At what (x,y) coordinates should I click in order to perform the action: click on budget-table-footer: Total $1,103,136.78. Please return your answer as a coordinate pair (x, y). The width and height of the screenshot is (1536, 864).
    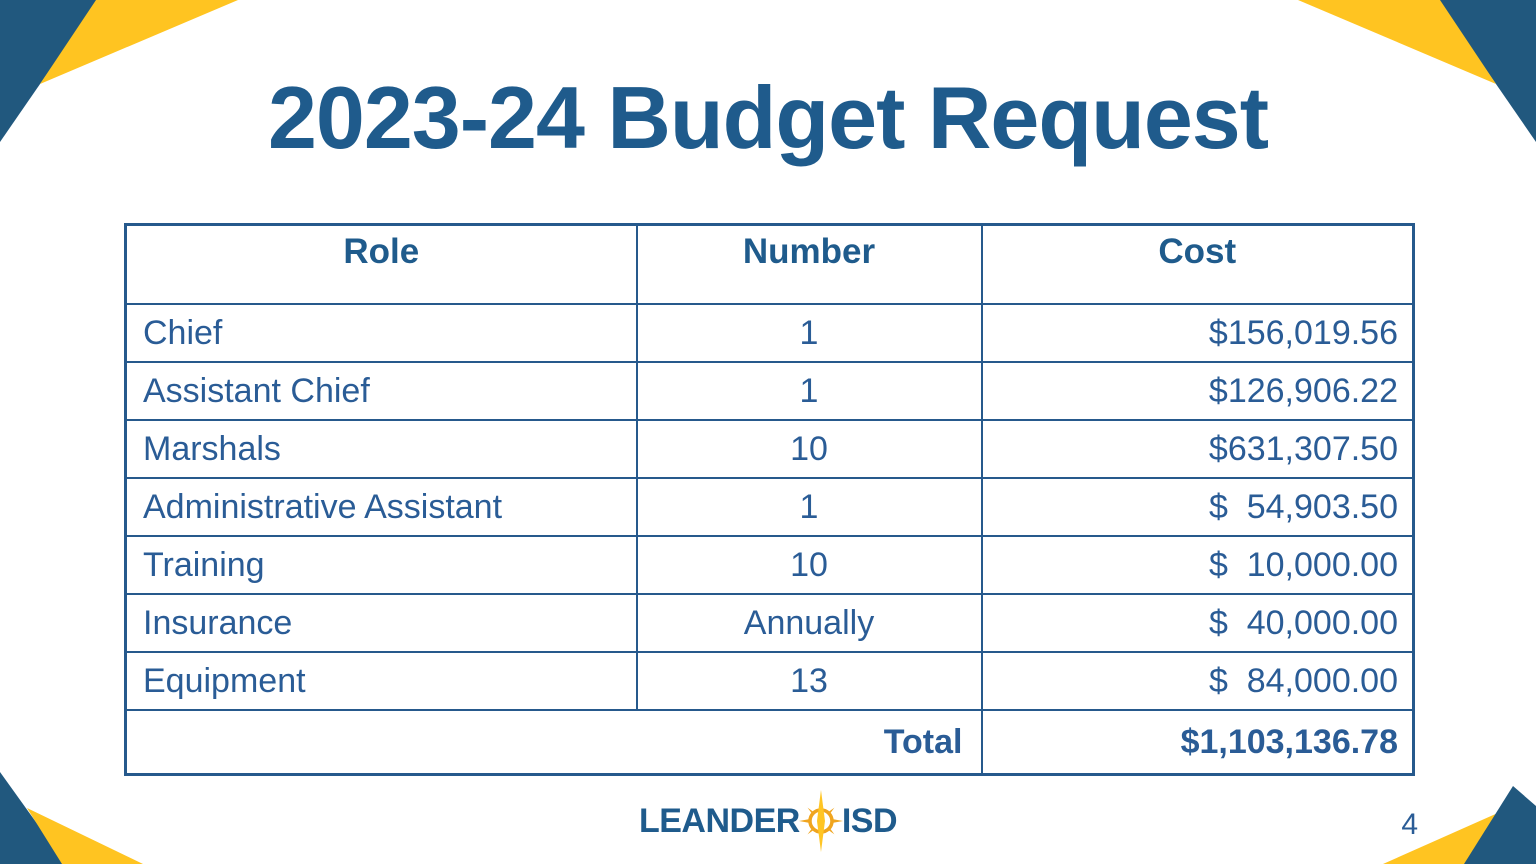
    Looking at the image, I should click on (769, 742).